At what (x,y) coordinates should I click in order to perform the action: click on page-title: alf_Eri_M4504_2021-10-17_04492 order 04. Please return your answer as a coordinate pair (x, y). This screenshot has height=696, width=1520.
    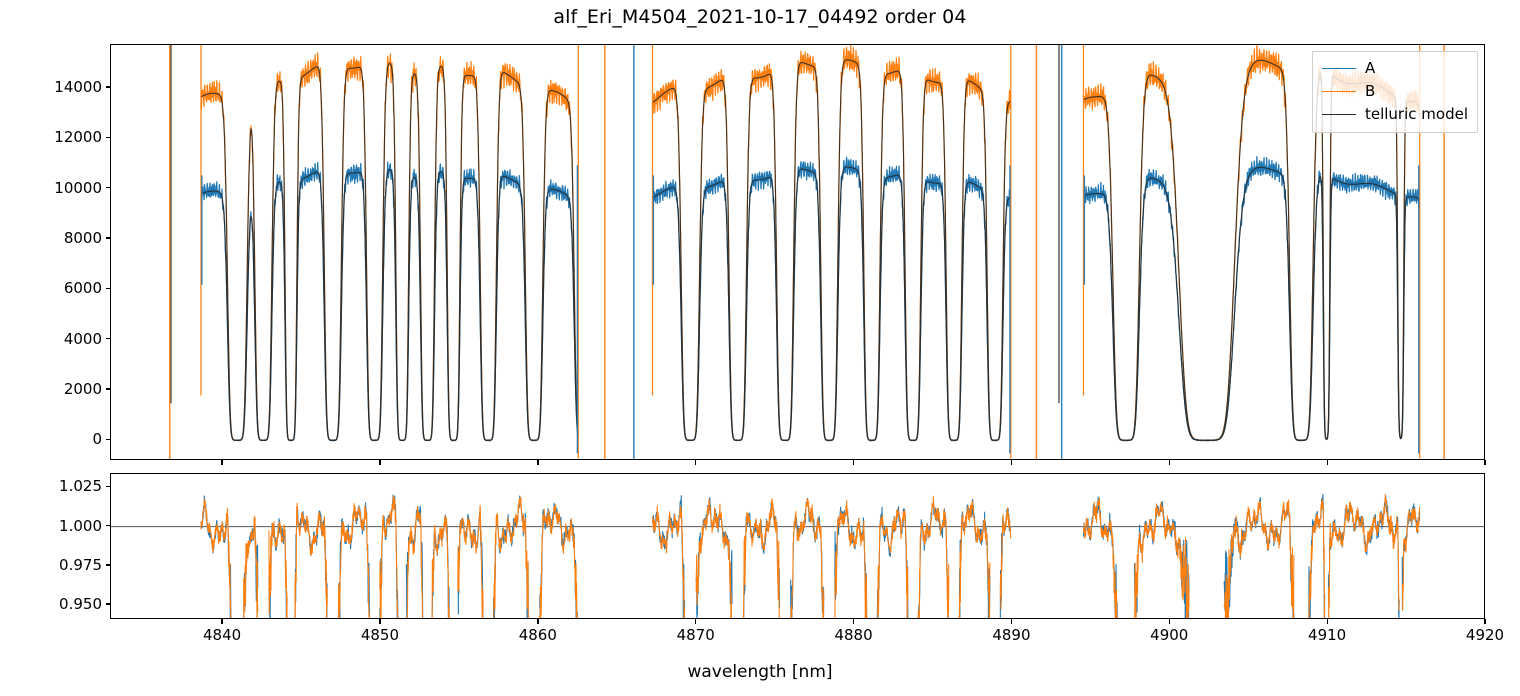
    Looking at the image, I should click on (760, 17).